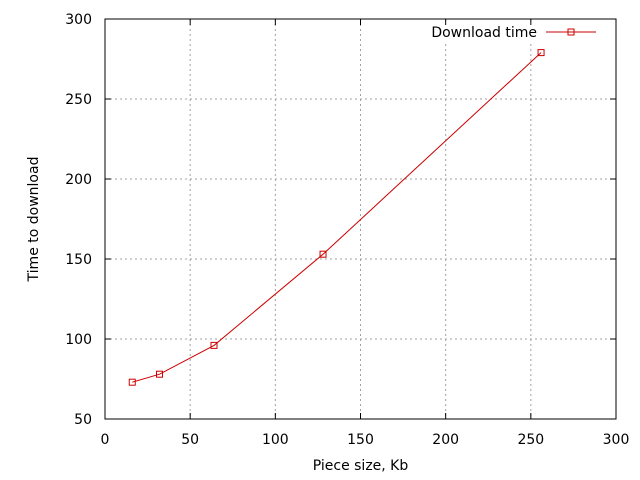 Image resolution: width=640 pixels, height=480 pixels. Describe the element at coordinates (616, 440) in the screenshot. I see `x-tick-label: 300` at that location.